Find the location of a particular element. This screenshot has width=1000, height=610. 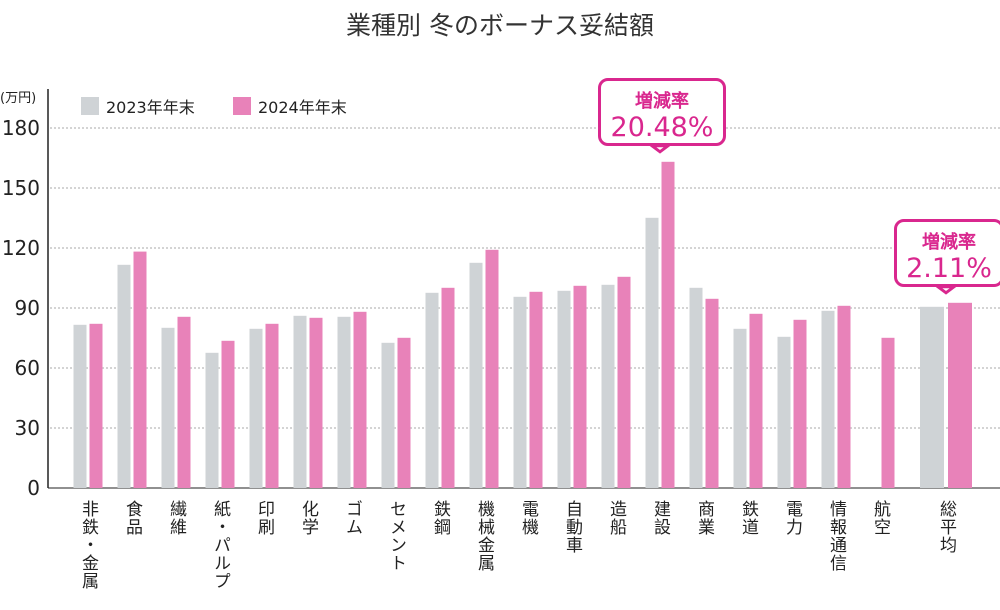

x-tick-label: 鉄鋼 is located at coordinates (440, 518).